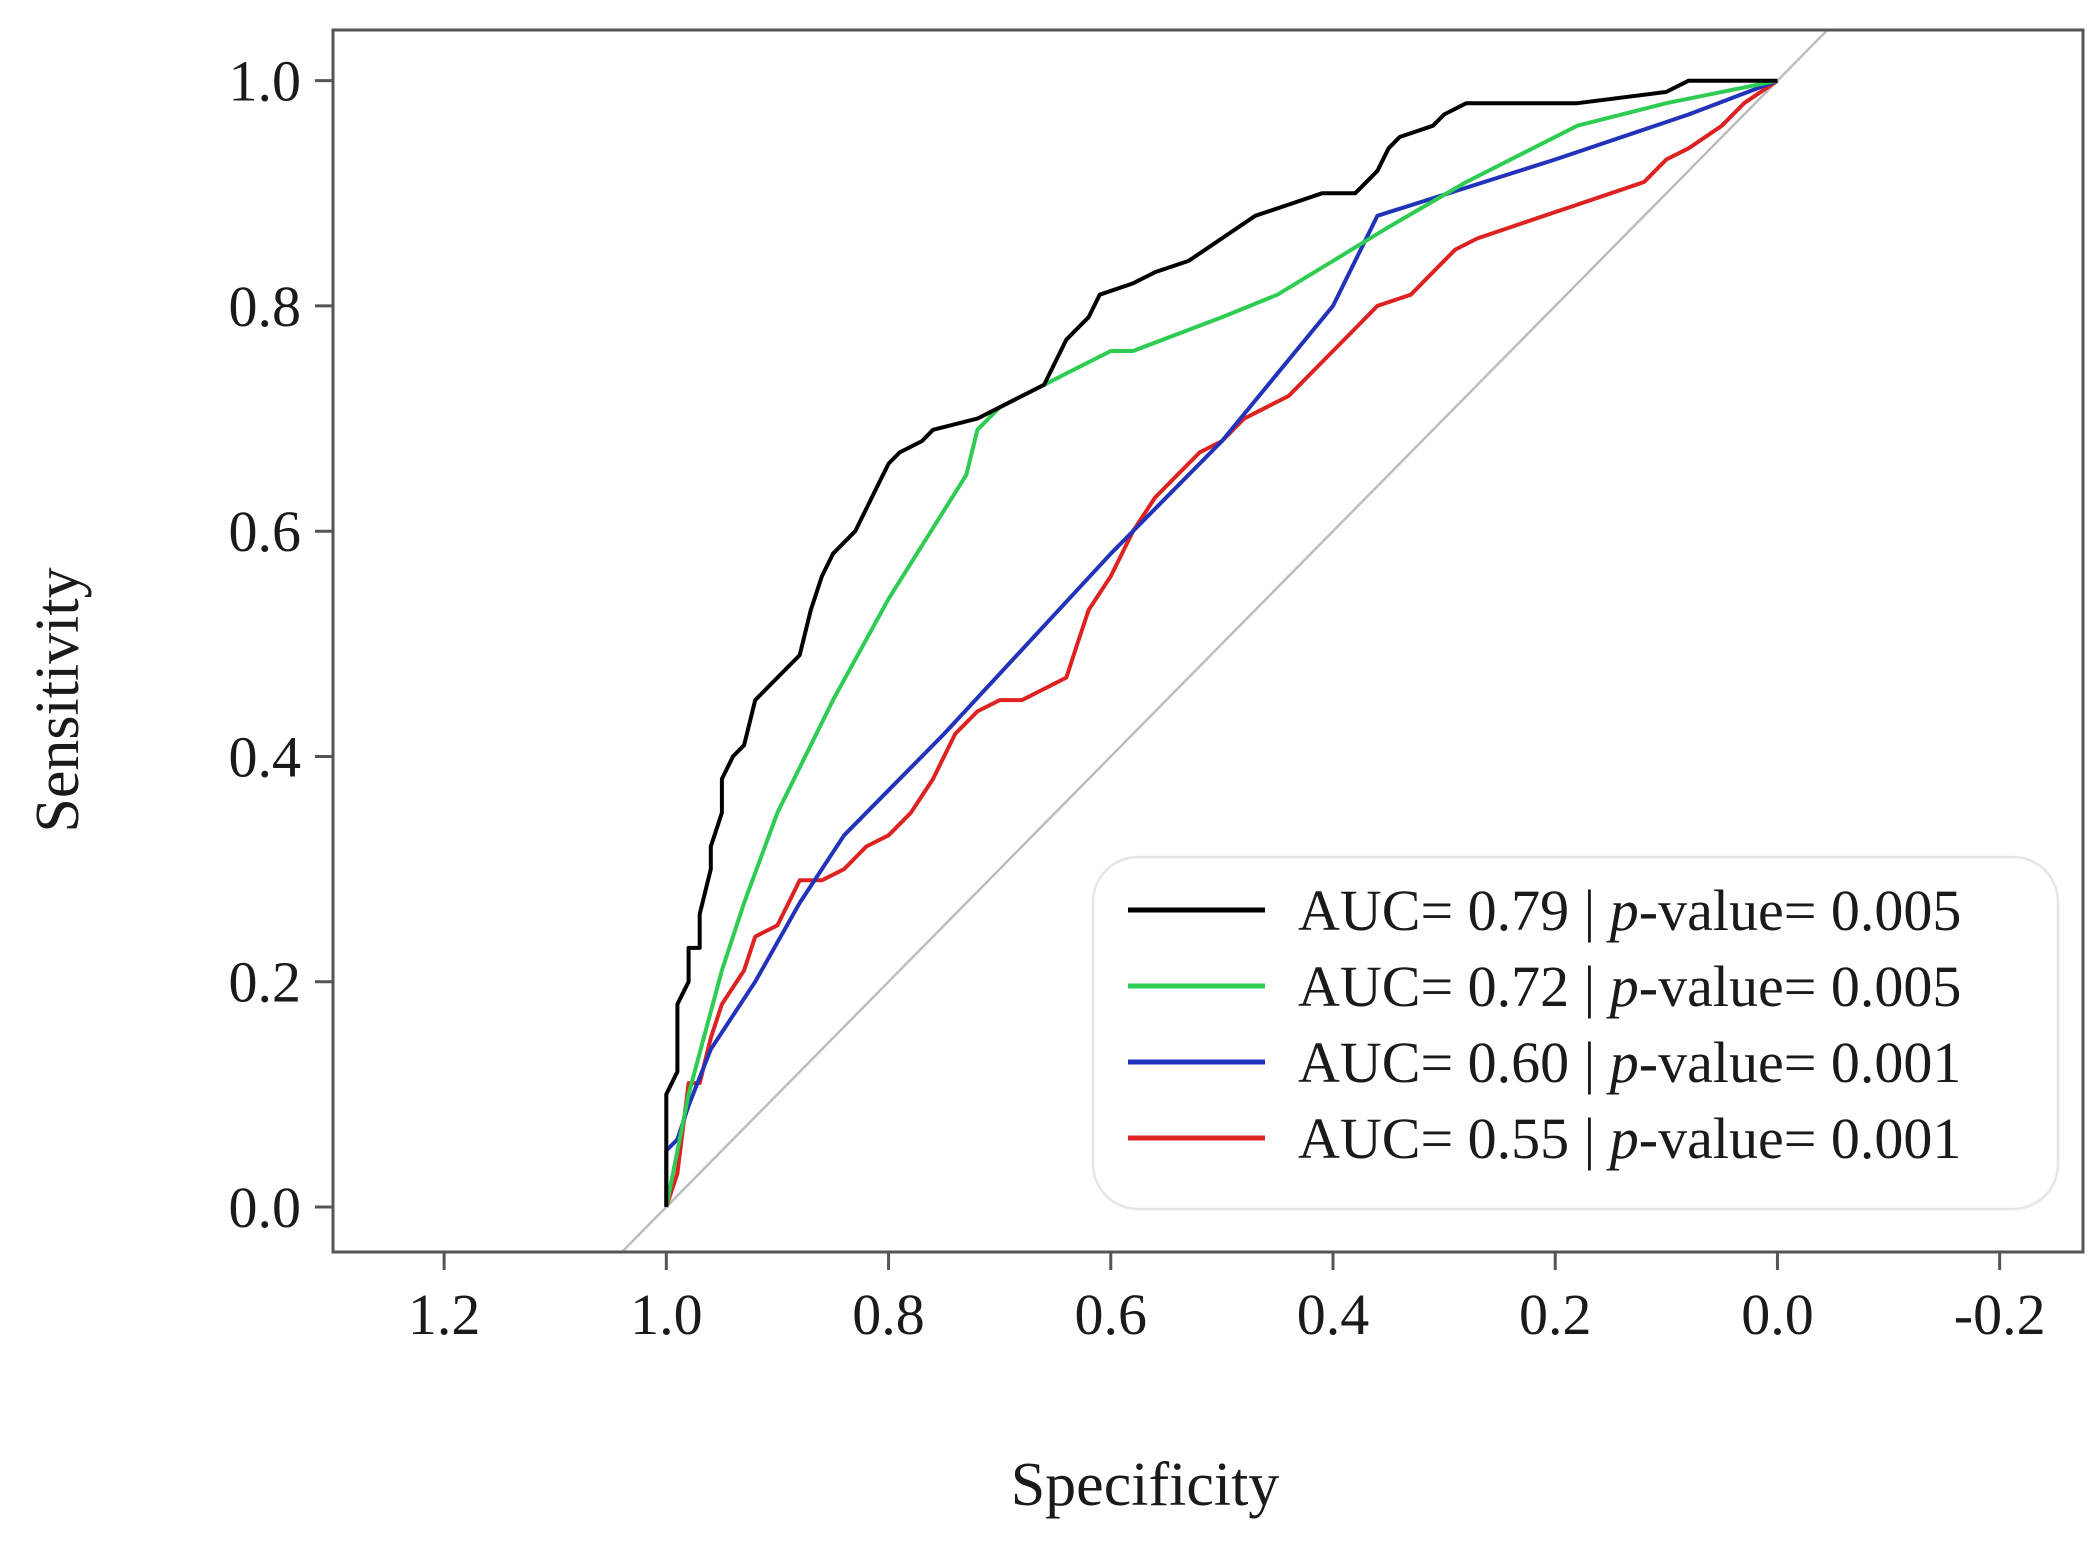 The width and height of the screenshot is (2099, 1553). Describe the element at coordinates (888, 1314) in the screenshot. I see `x-tick-label: 0.8` at that location.